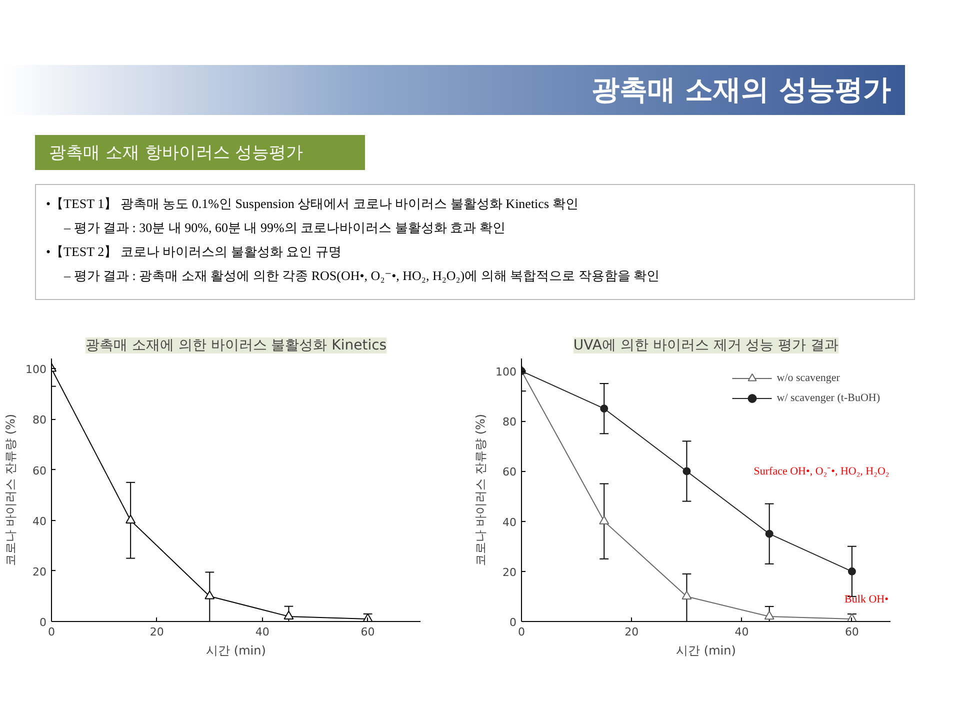 The width and height of the screenshot is (960, 720). Describe the element at coordinates (194, 252) in the screenshot. I see `text: •【TEST 2】 코로나 바이러스의 불활성화 요인 규명` at that location.